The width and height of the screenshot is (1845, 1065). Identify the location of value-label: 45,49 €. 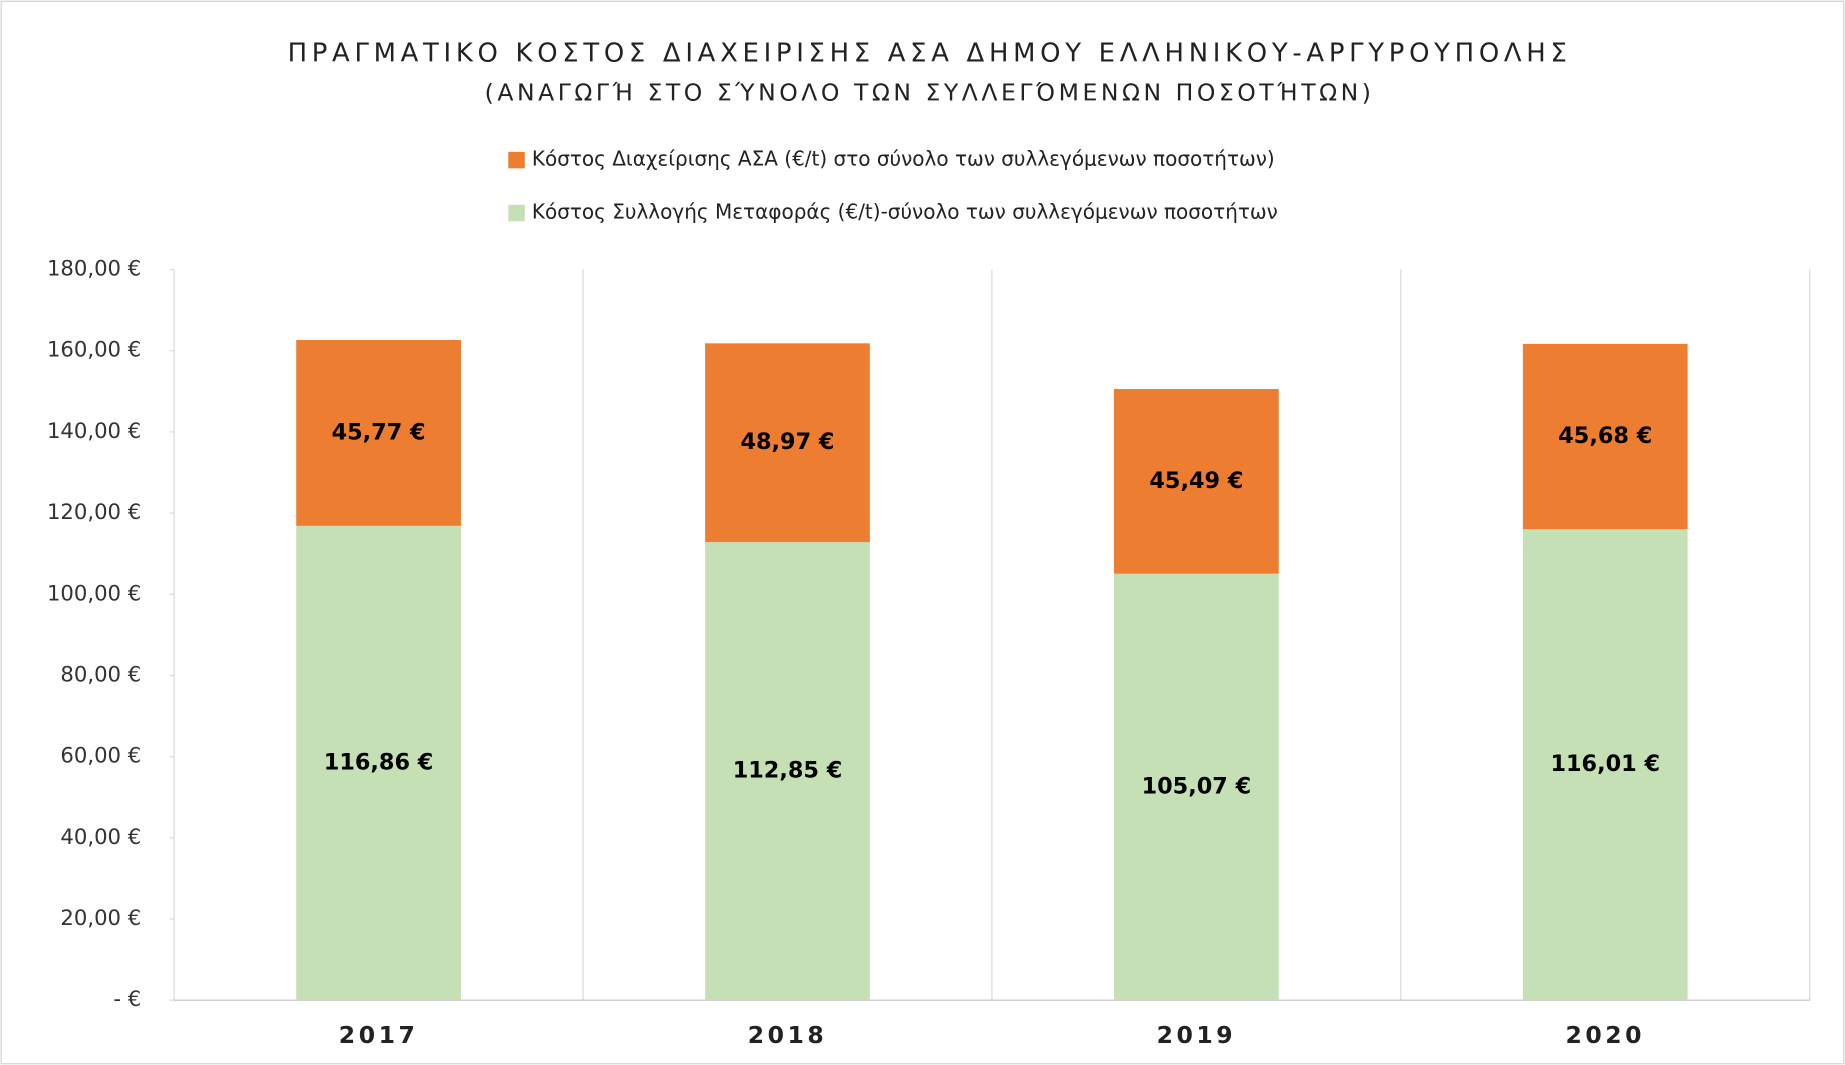
(1196, 481).